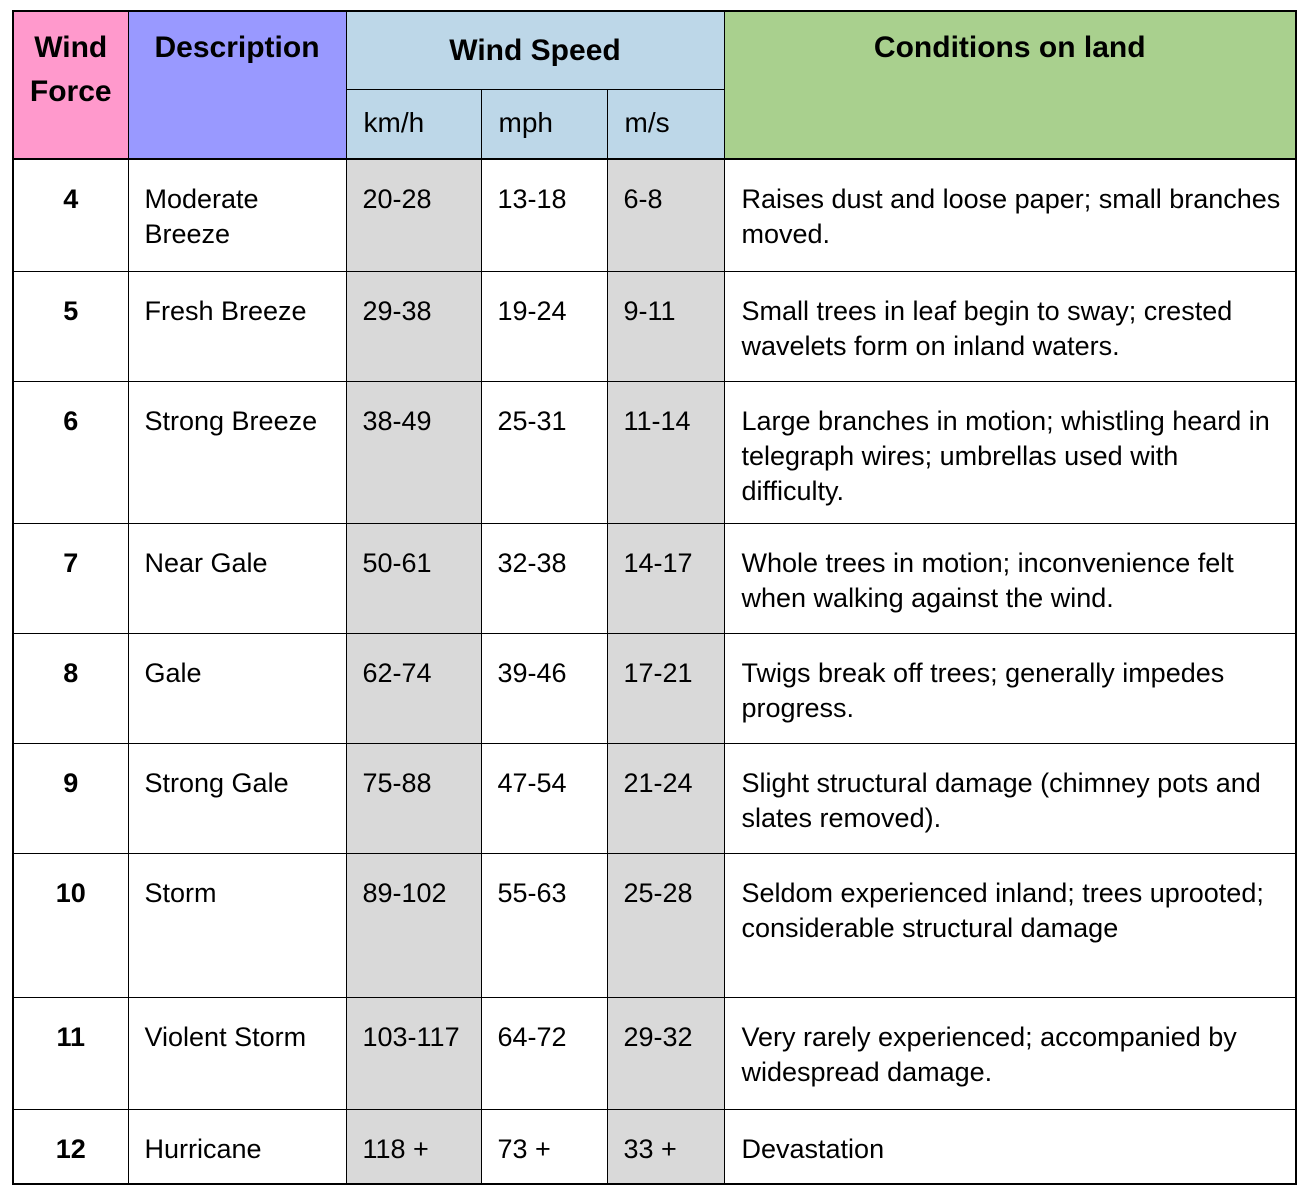  I want to click on table-row: 12 Hurricane 118 +73 +33 + Devastation, so click(654, 1146).